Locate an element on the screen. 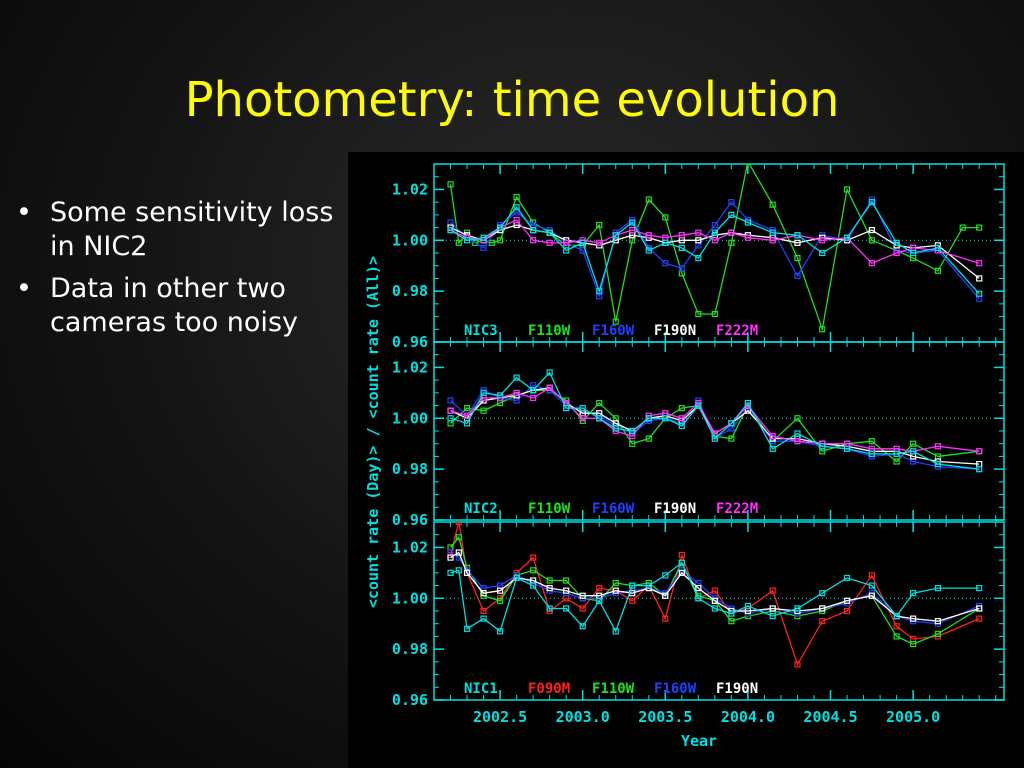 The width and height of the screenshot is (1024, 768). bullet-item: • Data in other two cameras too noisy is located at coordinates (179, 306).